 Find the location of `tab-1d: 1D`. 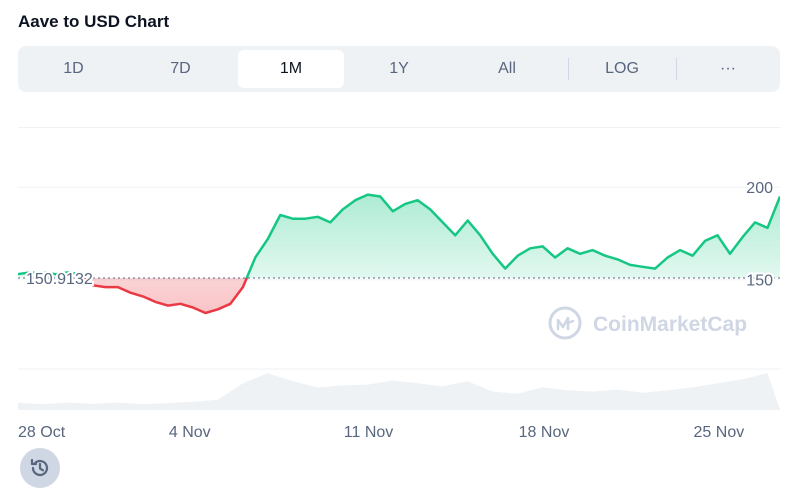

tab-1d: 1D is located at coordinates (73, 68).